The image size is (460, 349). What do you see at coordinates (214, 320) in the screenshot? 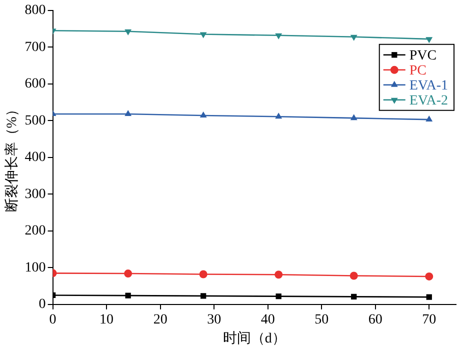
I see `x-tick-label: 30` at bounding box center [214, 320].